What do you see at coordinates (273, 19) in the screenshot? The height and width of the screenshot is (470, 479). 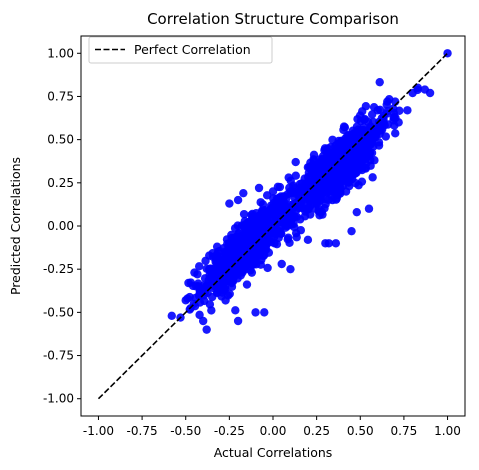 I see `chart-title: Correlation Structure Comparison` at bounding box center [273, 19].